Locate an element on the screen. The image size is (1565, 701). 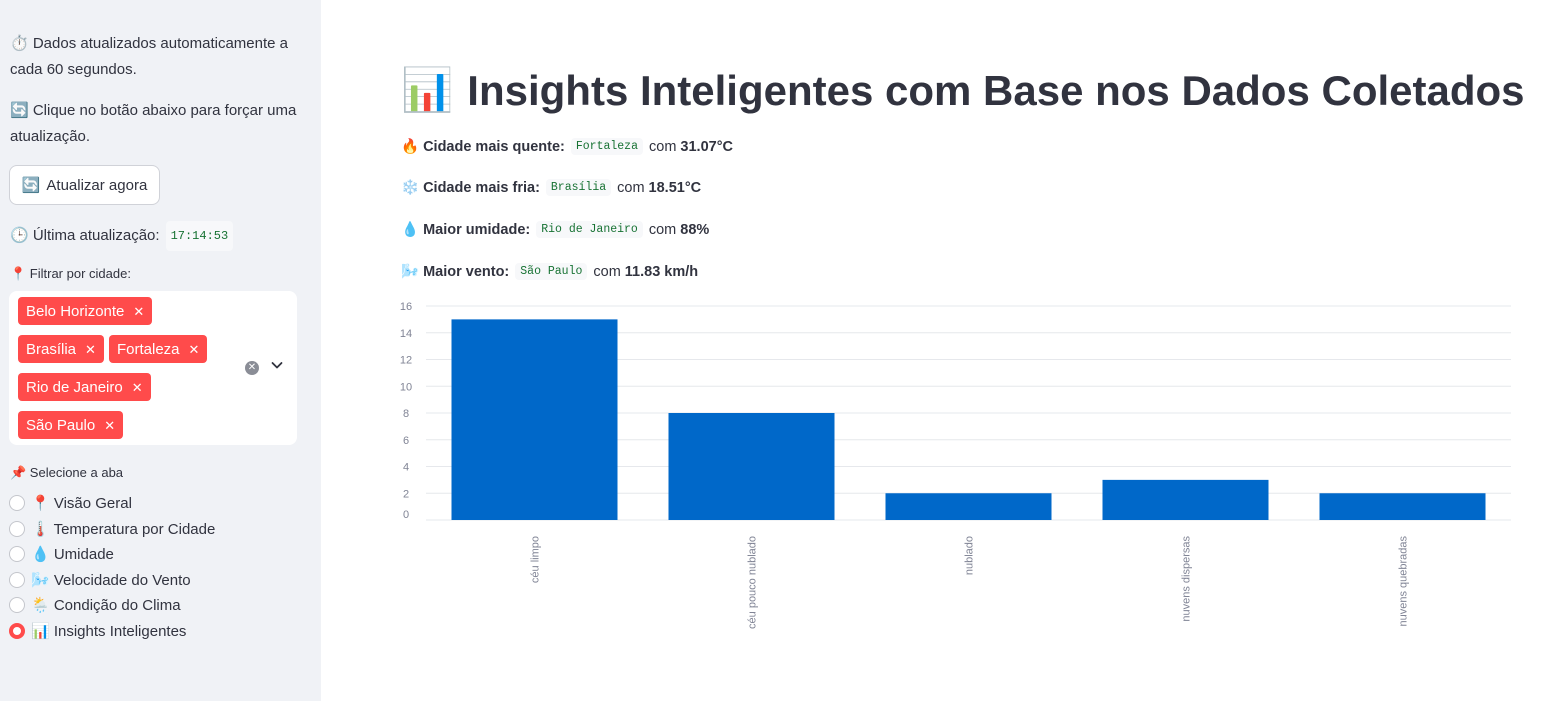
update-now-button: 🔄 Atualizar agora is located at coordinates (84, 185).